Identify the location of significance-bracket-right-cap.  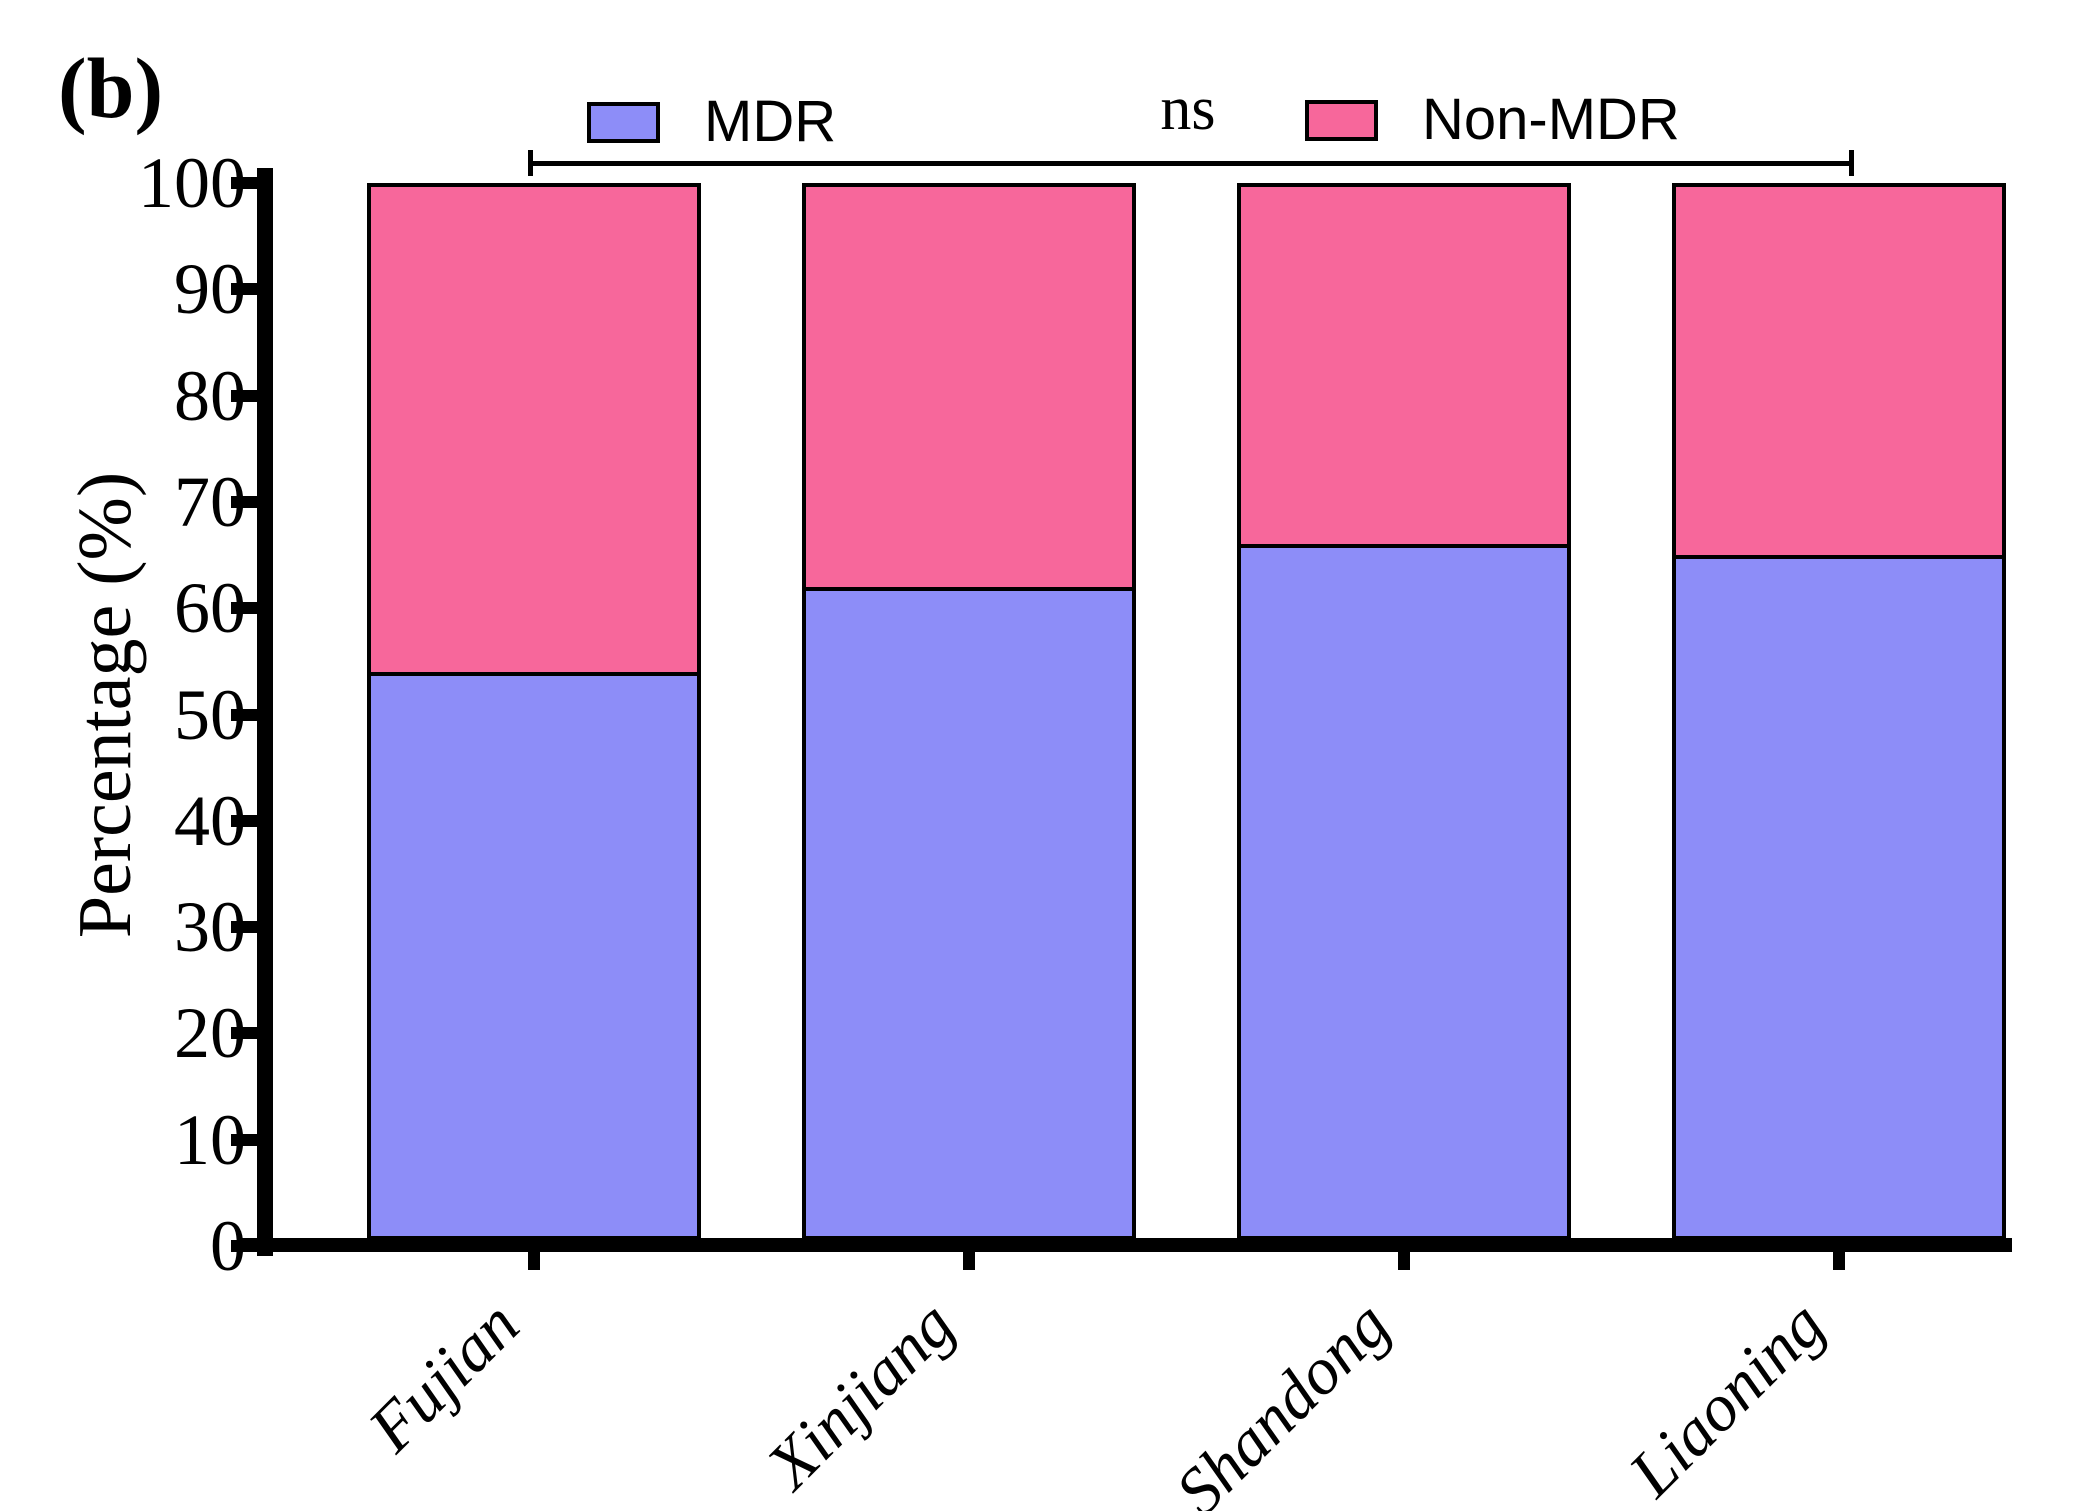
(1851, 163).